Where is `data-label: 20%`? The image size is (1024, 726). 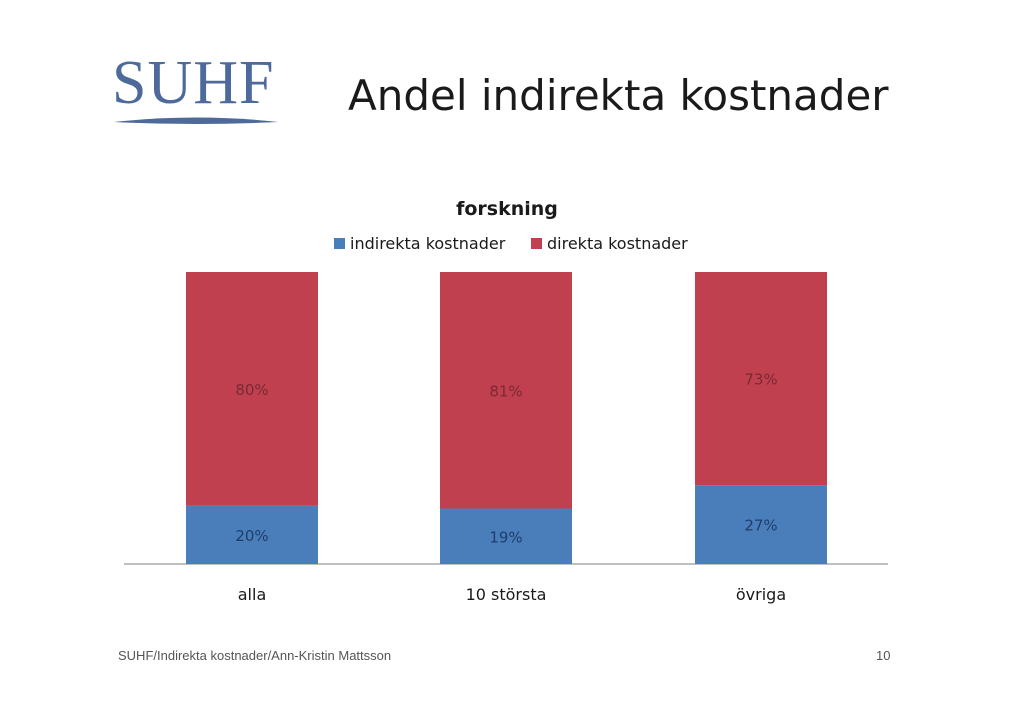
data-label: 20% is located at coordinates (251, 536).